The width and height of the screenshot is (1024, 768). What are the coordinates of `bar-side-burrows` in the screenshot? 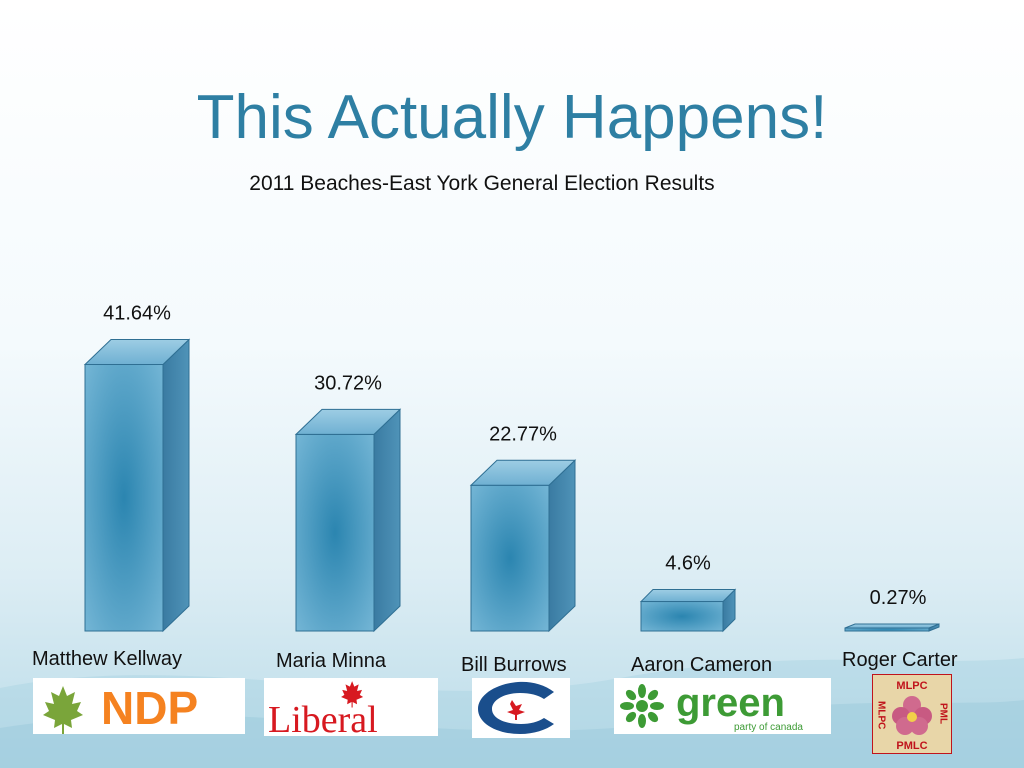 It's located at (562, 546).